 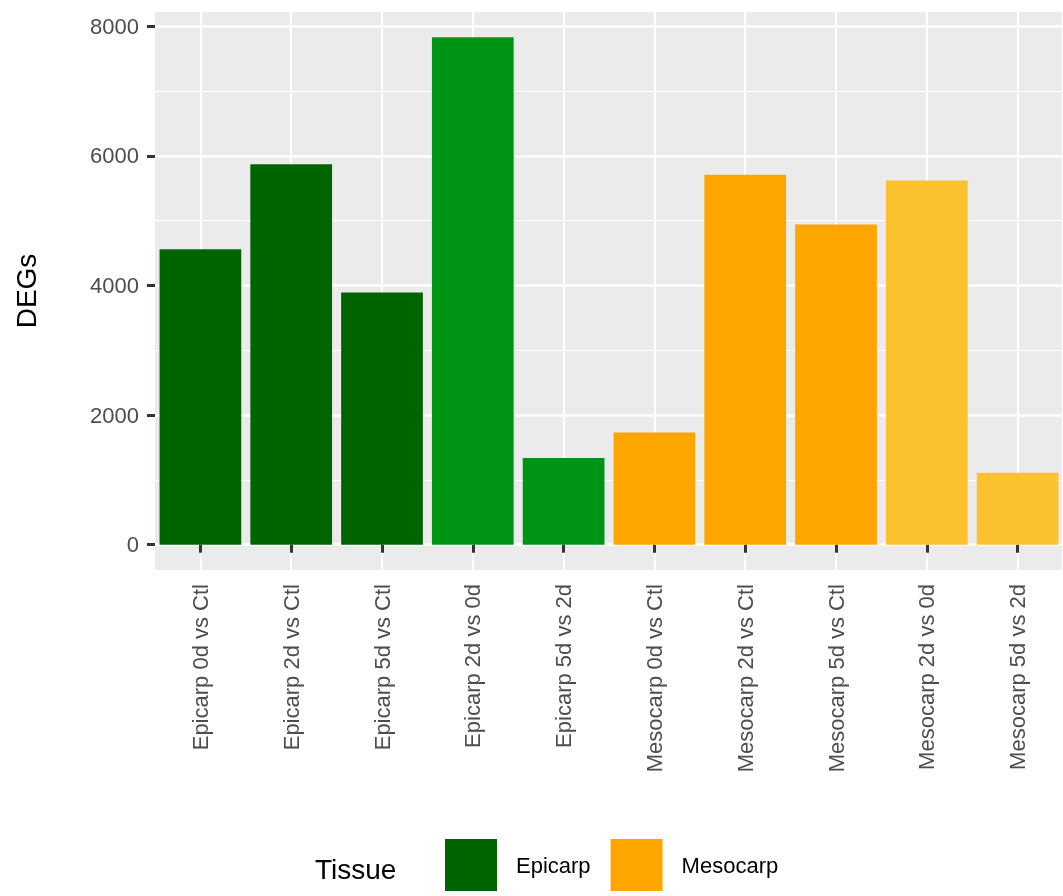 What do you see at coordinates (356, 869) in the screenshot?
I see `legend-title: Tissue` at bounding box center [356, 869].